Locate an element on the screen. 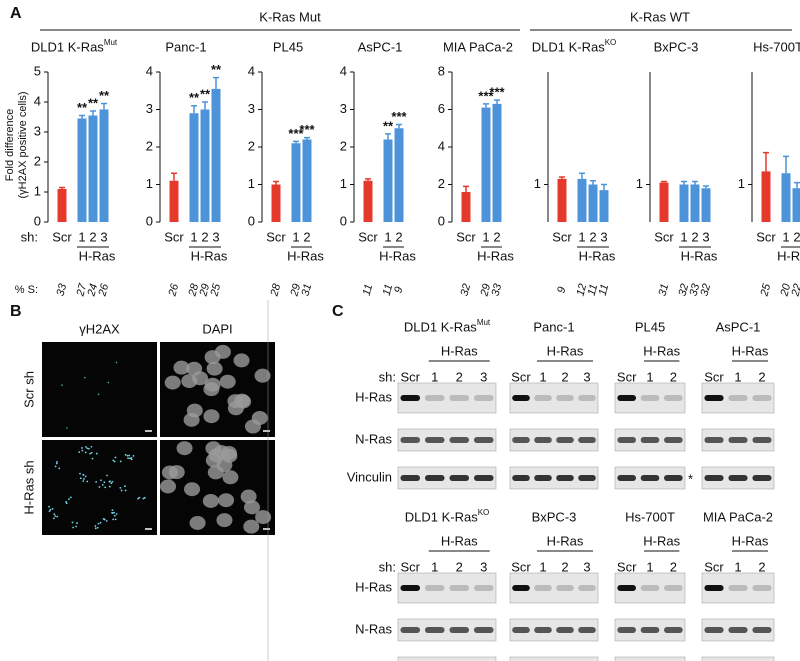 The image size is (800, 661). x-tick-label: Scr is located at coordinates (368, 236).